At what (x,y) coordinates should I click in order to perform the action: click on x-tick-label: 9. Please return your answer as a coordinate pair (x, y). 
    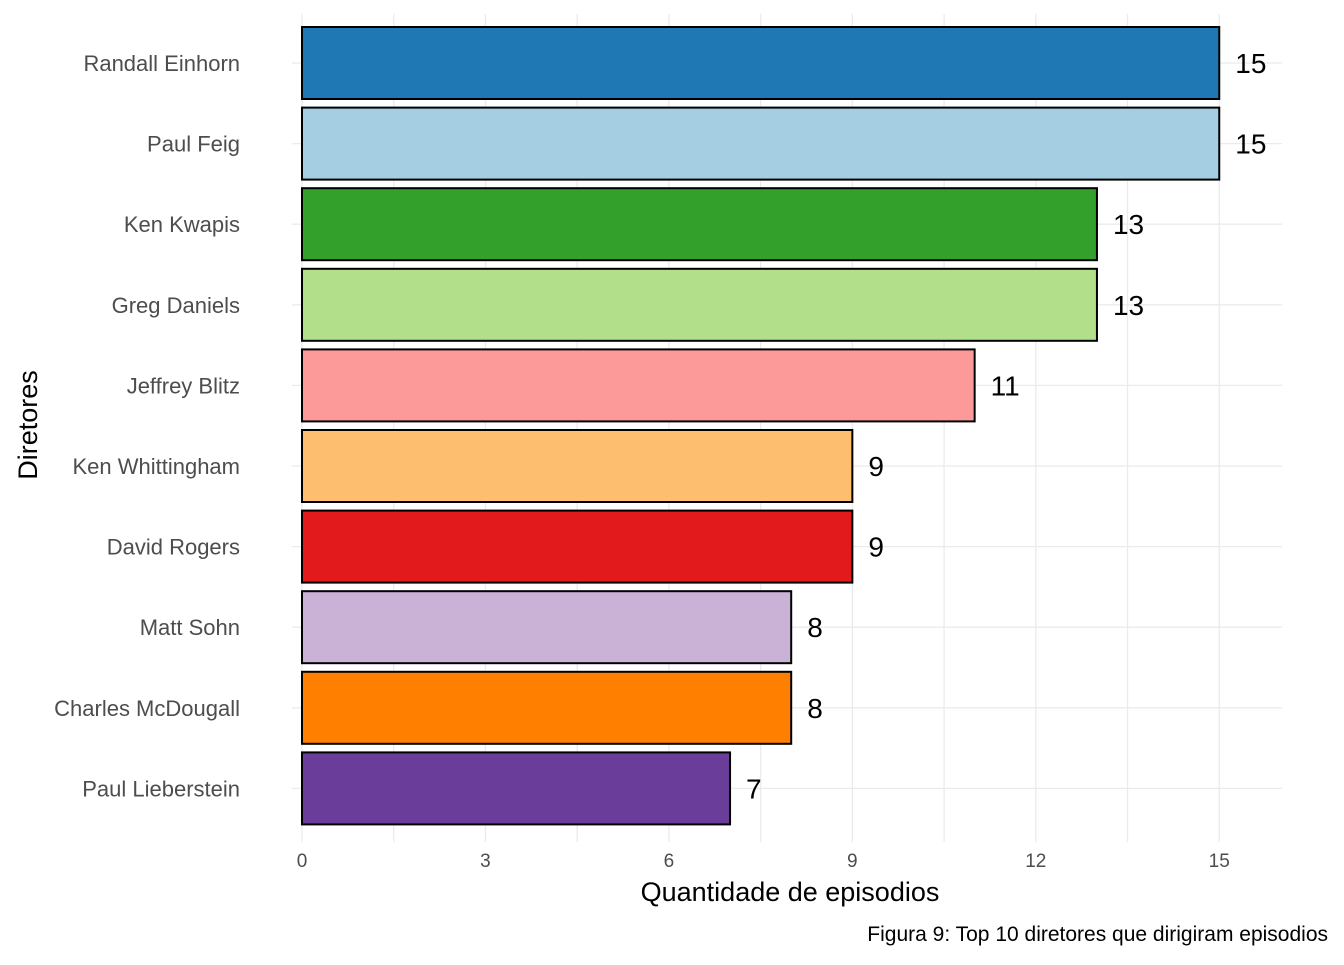
    Looking at the image, I should click on (852, 861).